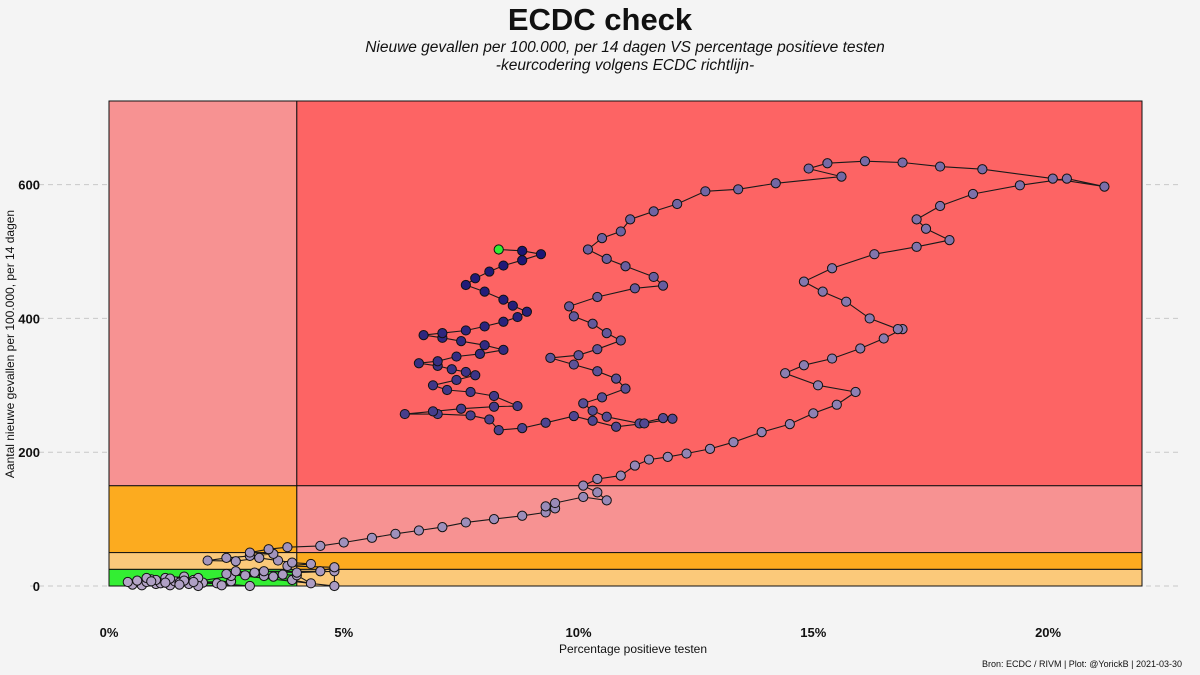  I want to click on chart-subtitle-line-2: -keurcodering volgens ECDC richtlijn-, so click(625, 65).